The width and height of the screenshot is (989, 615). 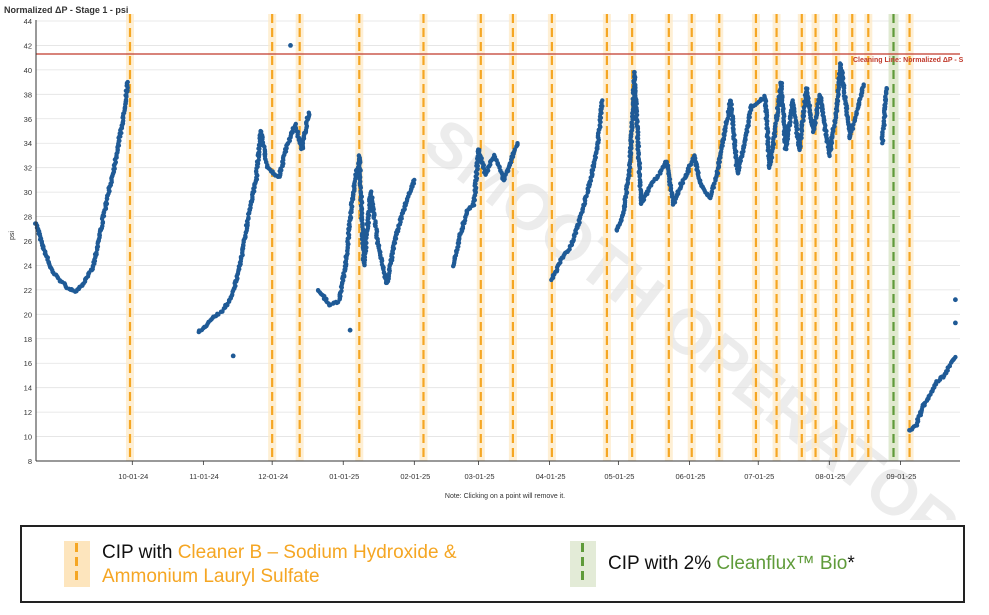 What do you see at coordinates (28, 70) in the screenshot?
I see `y-tick-label: 40` at bounding box center [28, 70].